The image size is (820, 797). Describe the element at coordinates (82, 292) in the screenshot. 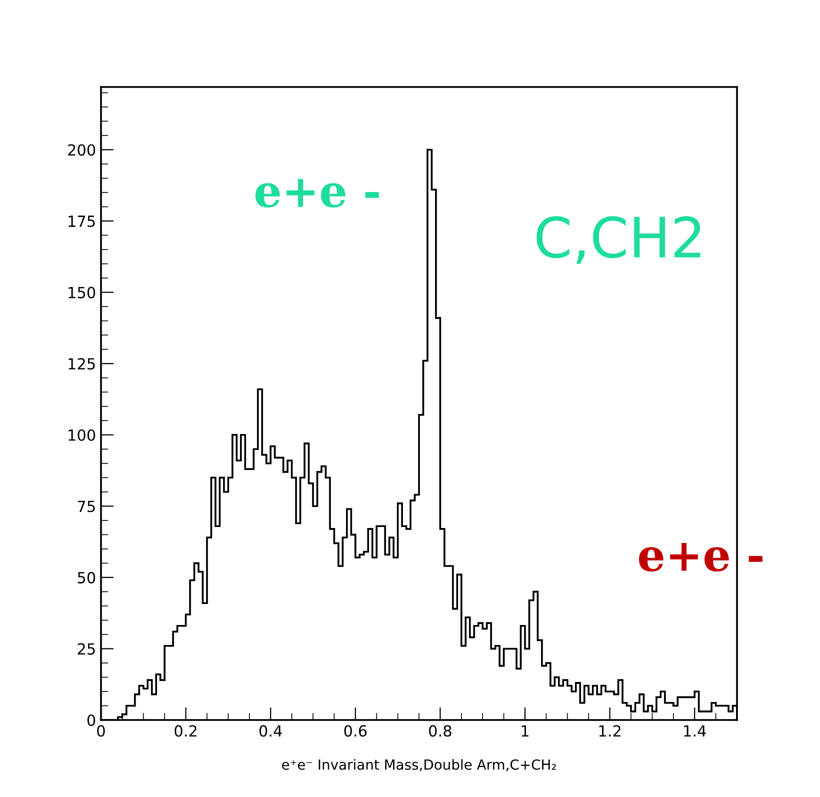

I see `y-tick-label: 150` at that location.